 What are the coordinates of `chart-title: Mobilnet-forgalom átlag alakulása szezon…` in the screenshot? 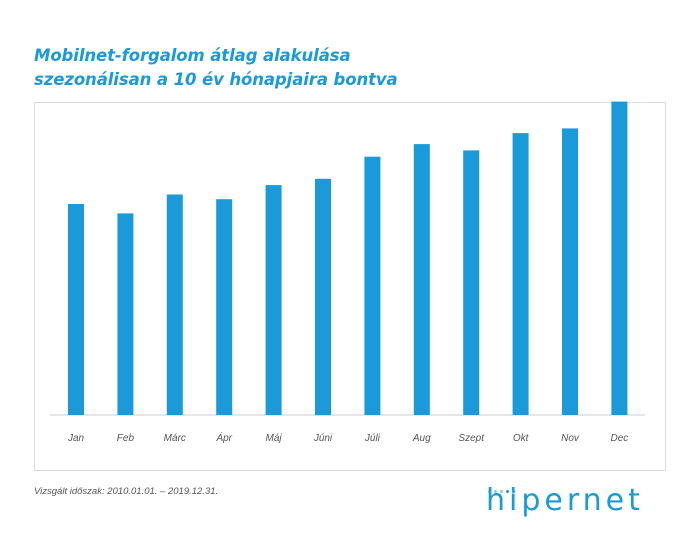 It's located at (216, 68).